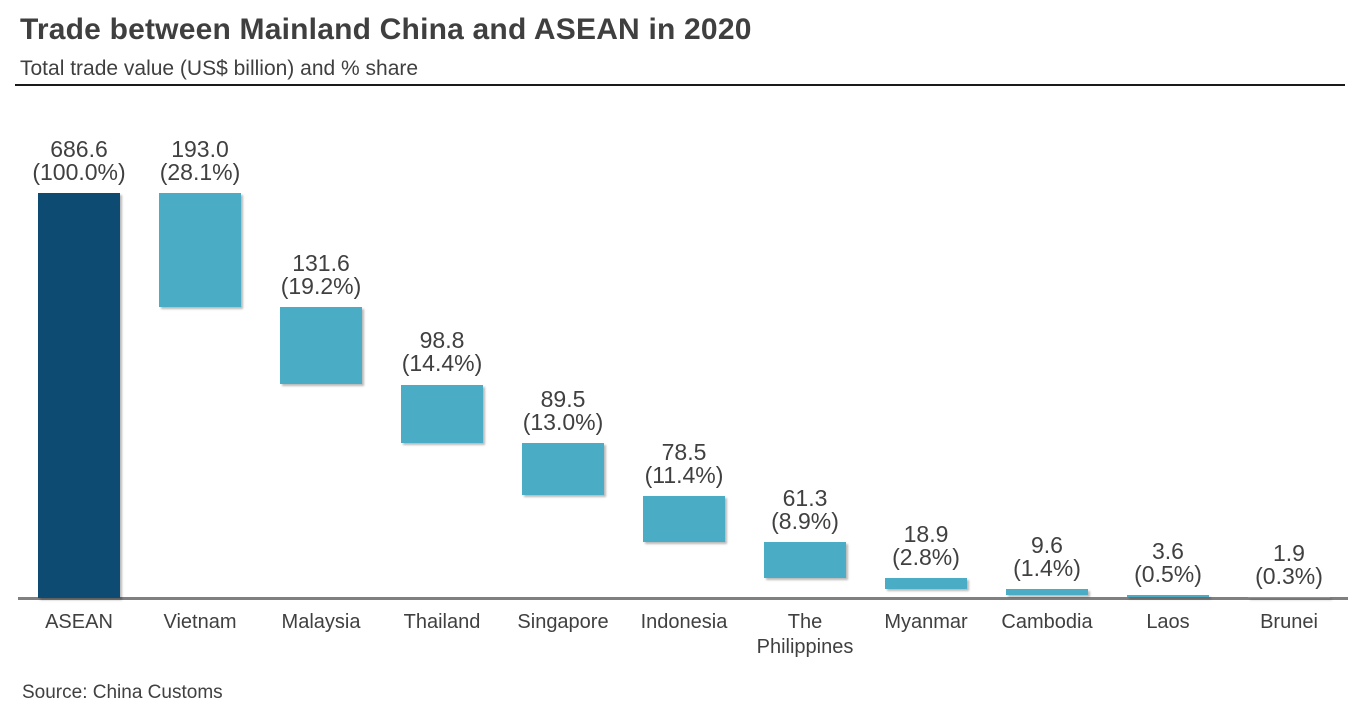 The image size is (1367, 720). Describe the element at coordinates (1047, 545) in the screenshot. I see `bar-value-cambodia: 9.6` at that location.